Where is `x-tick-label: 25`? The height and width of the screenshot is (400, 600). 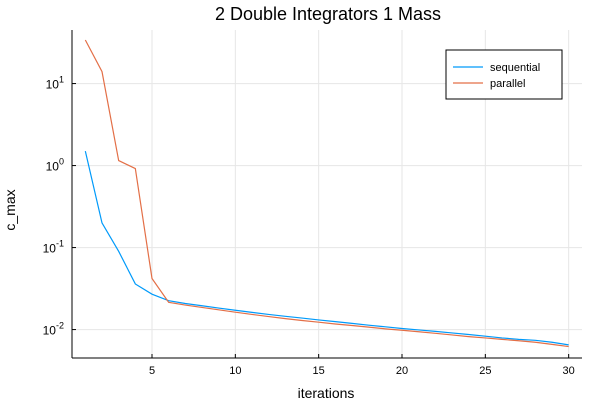
x-tick-label: 25 is located at coordinates (485, 371).